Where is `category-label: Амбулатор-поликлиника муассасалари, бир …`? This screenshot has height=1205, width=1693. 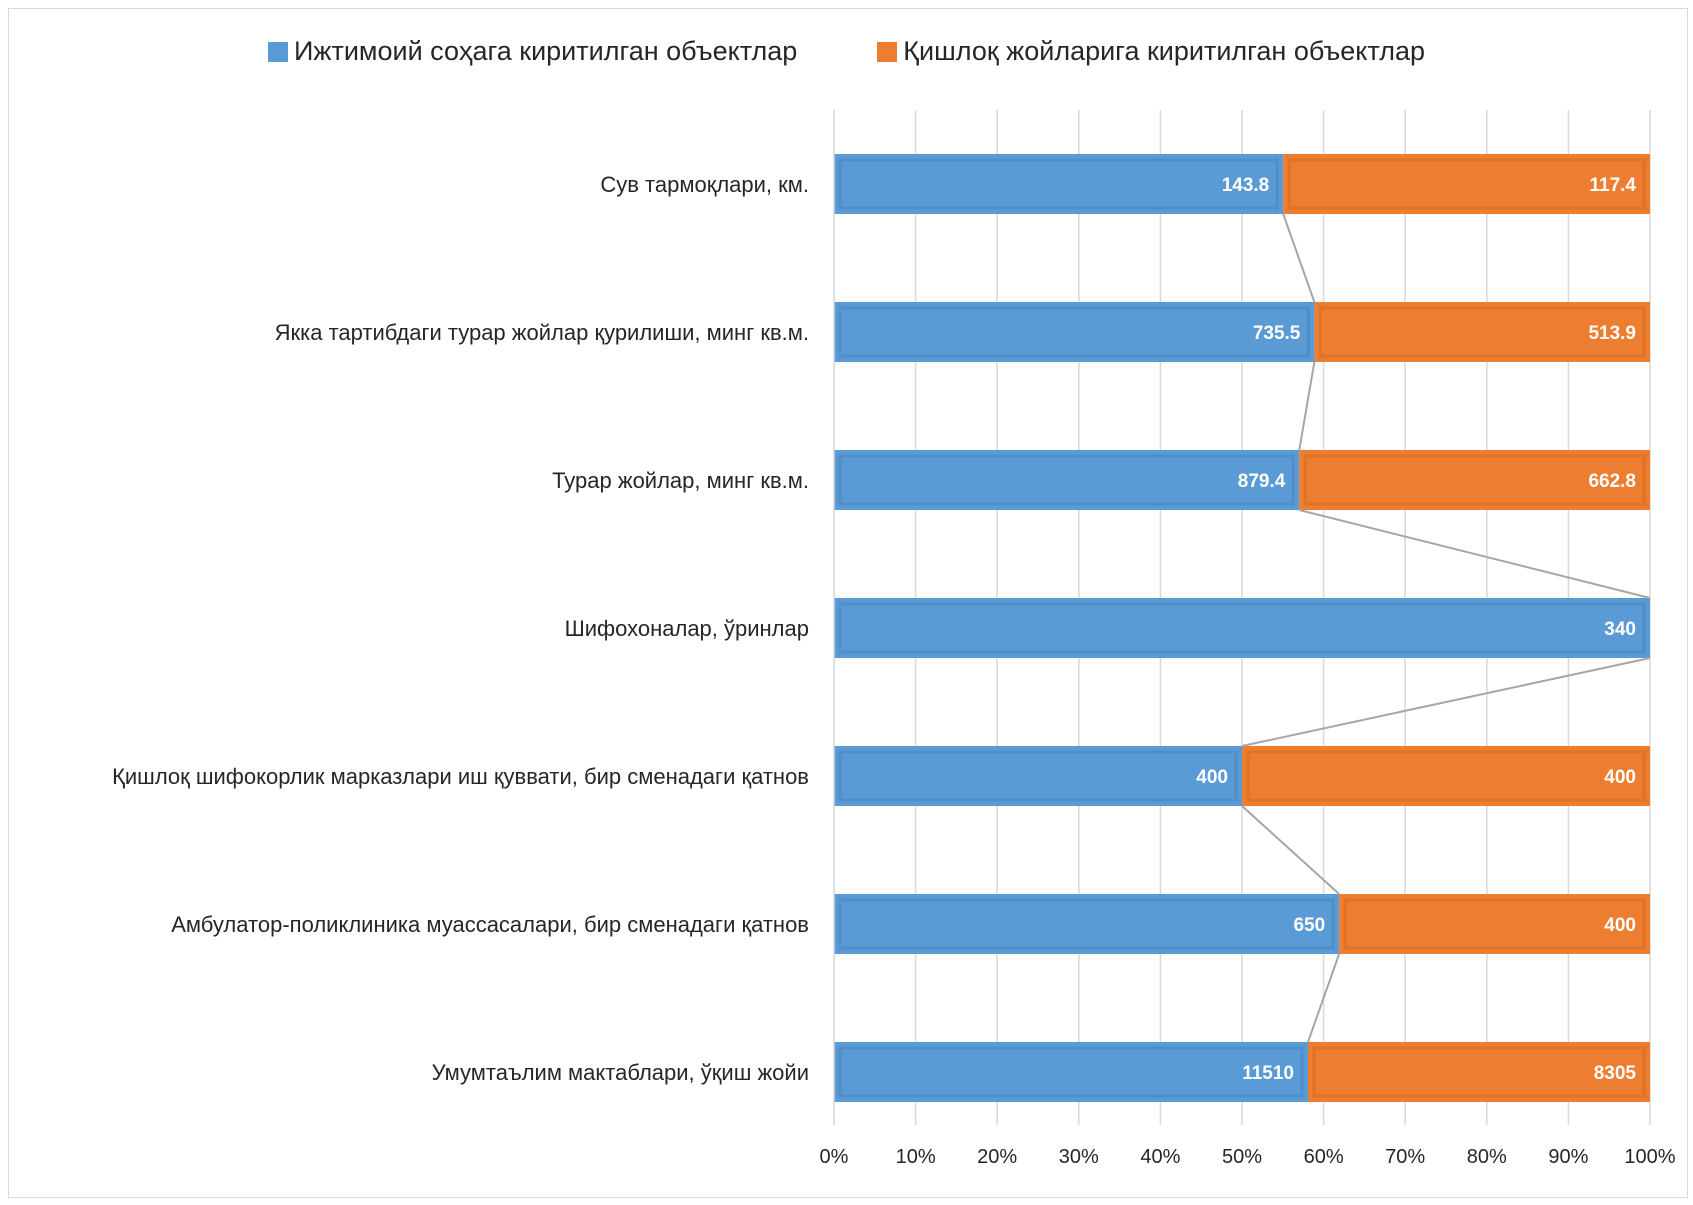 category-label: Амбулатор-поликлиника муассасалари, бир … is located at coordinates (490, 924).